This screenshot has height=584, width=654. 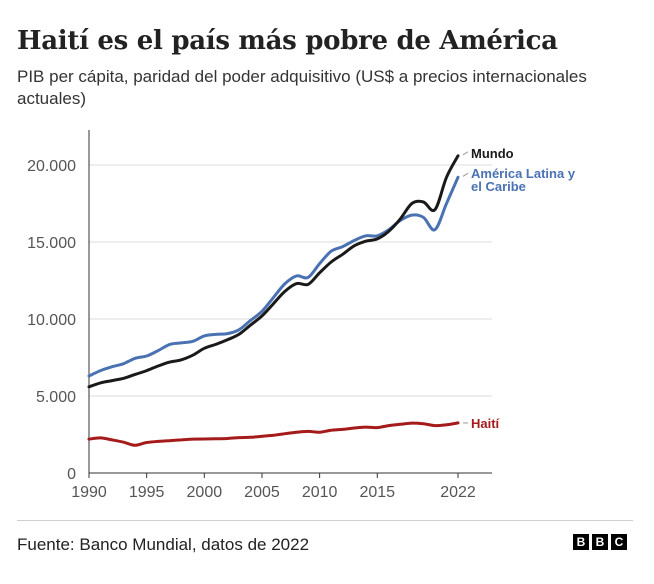 What do you see at coordinates (273, 434) in the screenshot?
I see `series-line-haiti` at bounding box center [273, 434].